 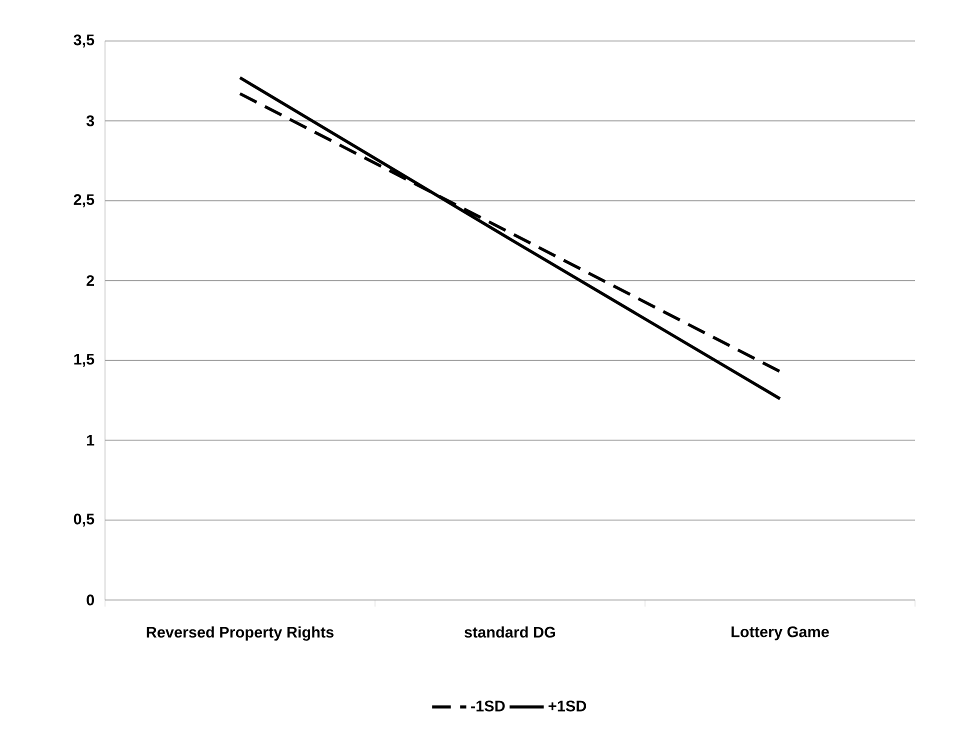 I want to click on y-tick-label: 2, so click(x=90, y=280).